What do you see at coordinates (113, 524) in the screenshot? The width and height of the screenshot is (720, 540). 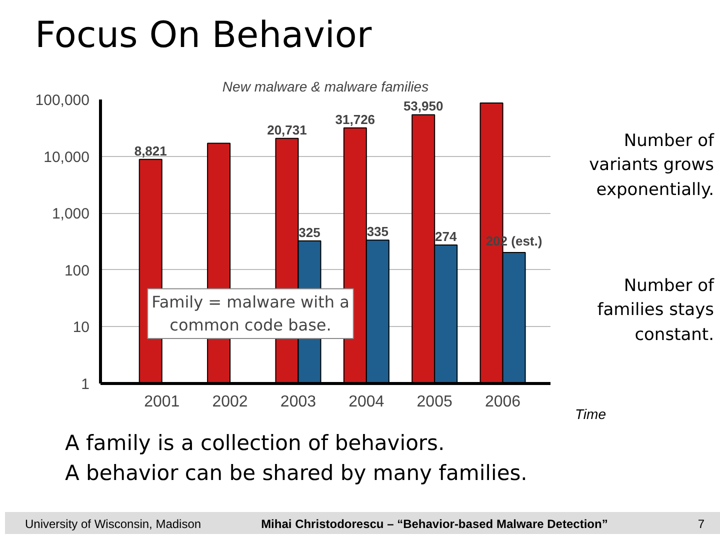 I see `text: University of Wisconsin, Madison` at bounding box center [113, 524].